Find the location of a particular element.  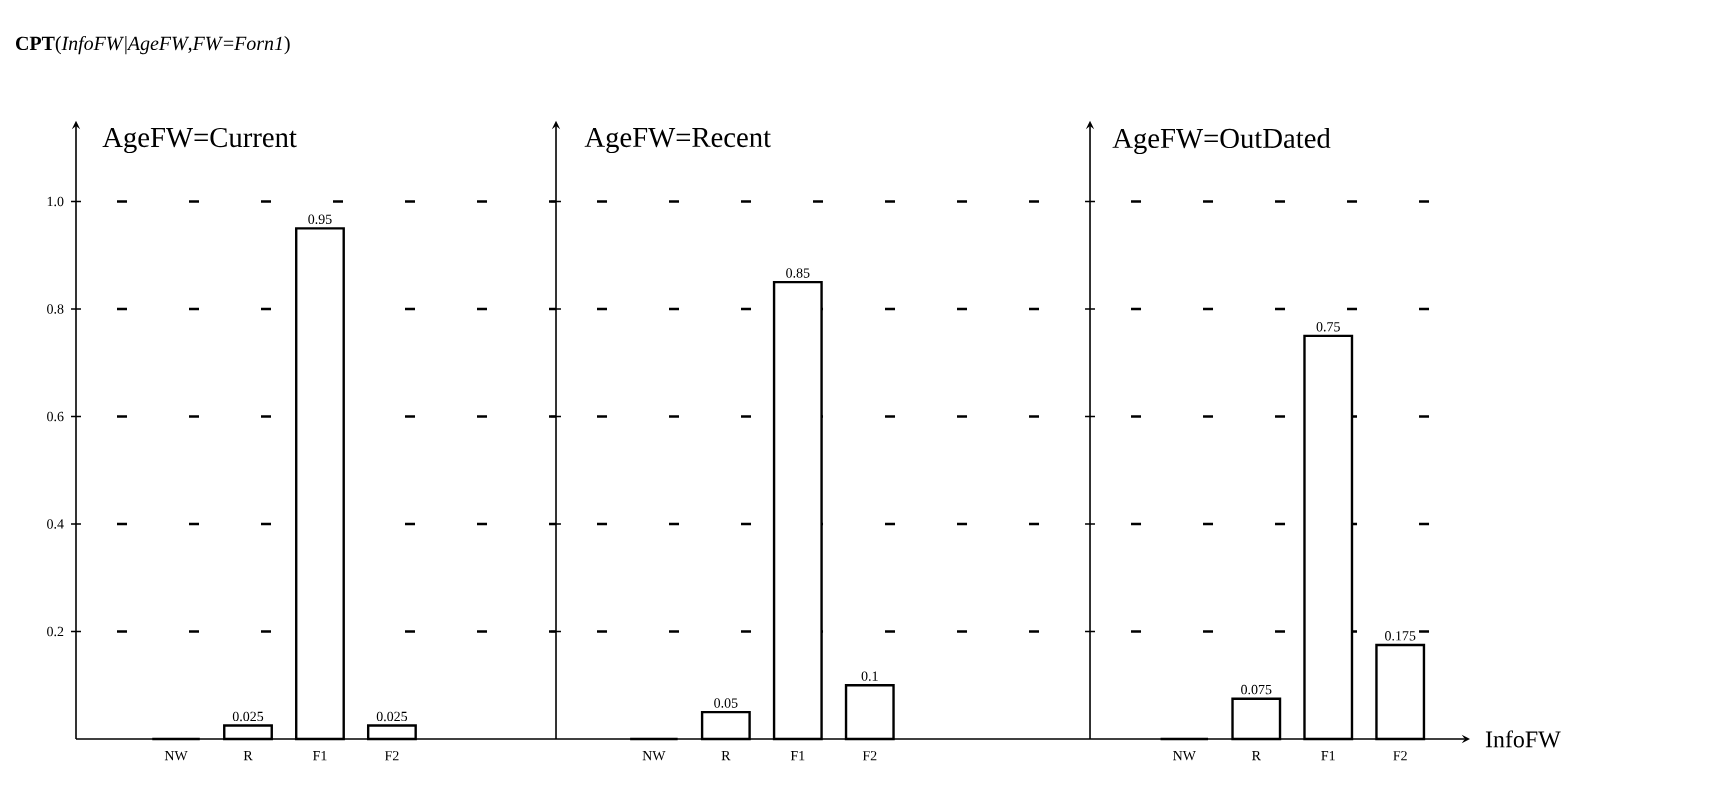

chart-subtitle: AgeFW=Current is located at coordinates (199, 140).